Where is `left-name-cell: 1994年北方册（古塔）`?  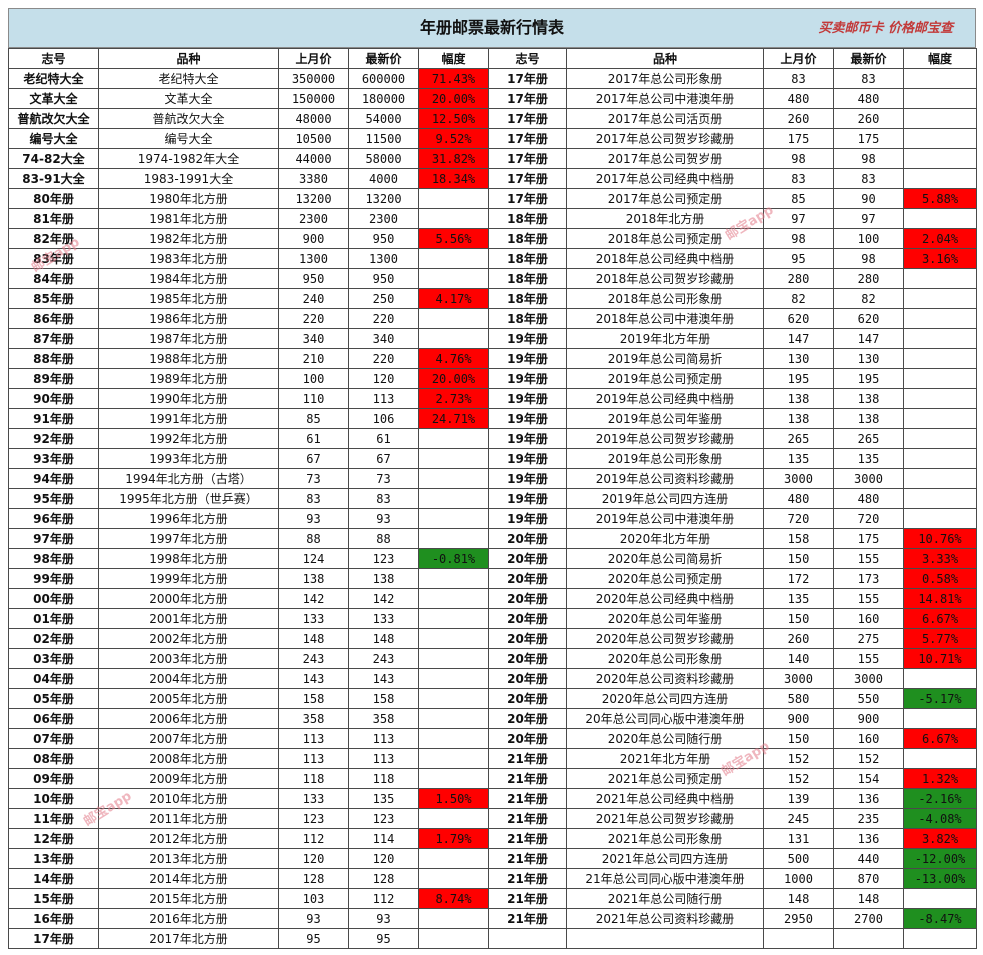 left-name-cell: 1994年北方册（古塔） is located at coordinates (188, 478).